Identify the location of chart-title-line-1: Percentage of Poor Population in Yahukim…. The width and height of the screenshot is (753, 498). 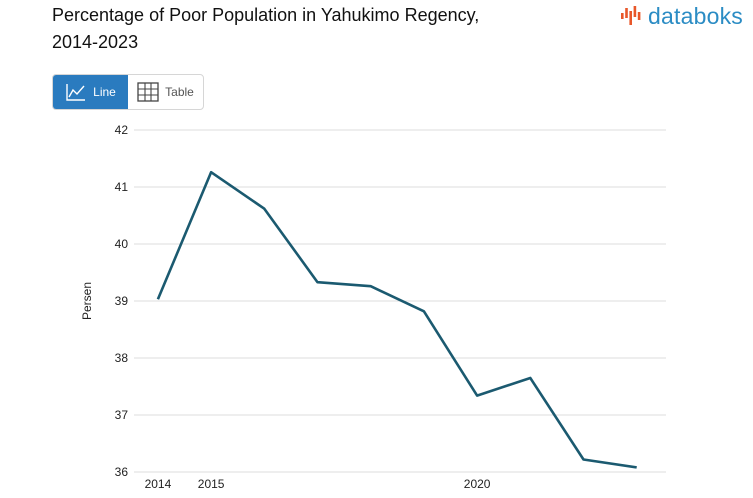
(266, 15).